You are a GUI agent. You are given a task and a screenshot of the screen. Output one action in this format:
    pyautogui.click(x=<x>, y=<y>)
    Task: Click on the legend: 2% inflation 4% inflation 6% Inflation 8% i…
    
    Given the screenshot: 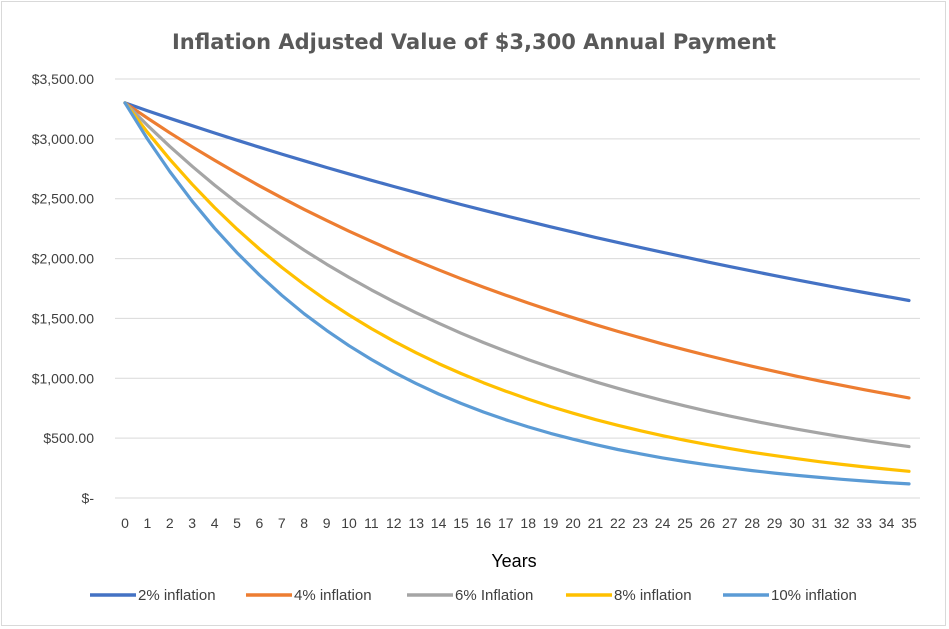 What is the action you would take?
    pyautogui.click(x=473, y=595)
    